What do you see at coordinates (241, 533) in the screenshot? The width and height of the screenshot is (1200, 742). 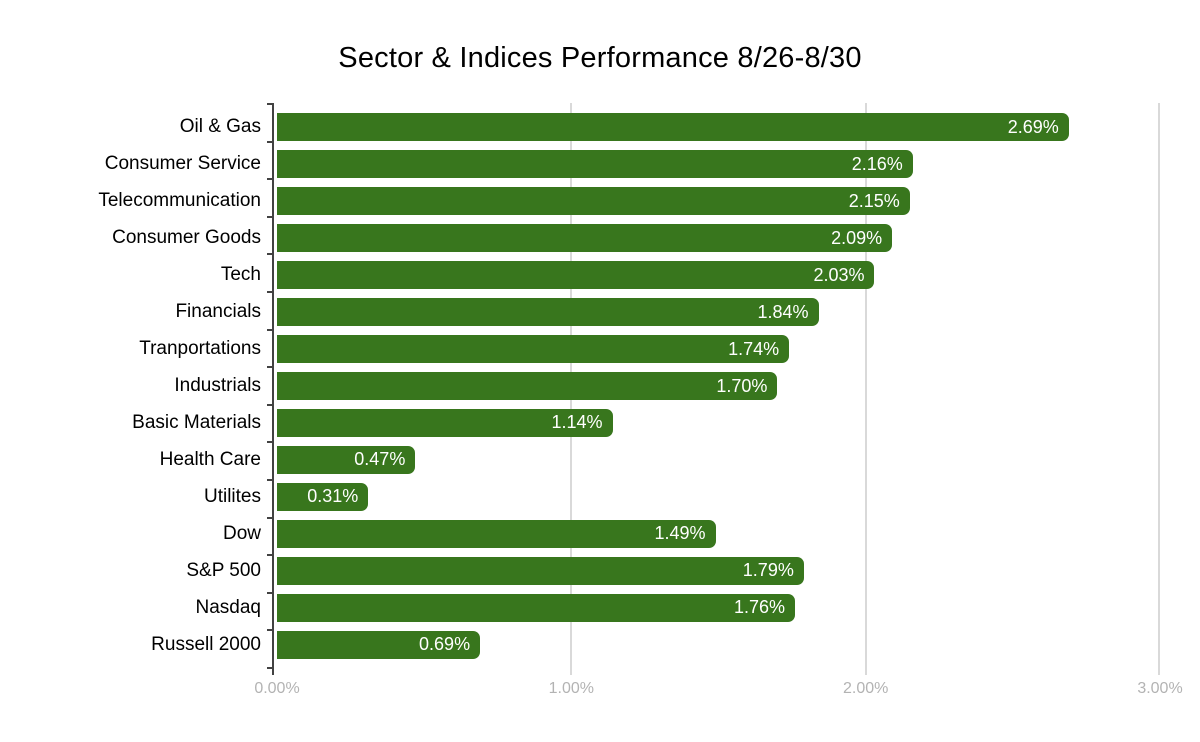 I see `category-label: Dow` at bounding box center [241, 533].